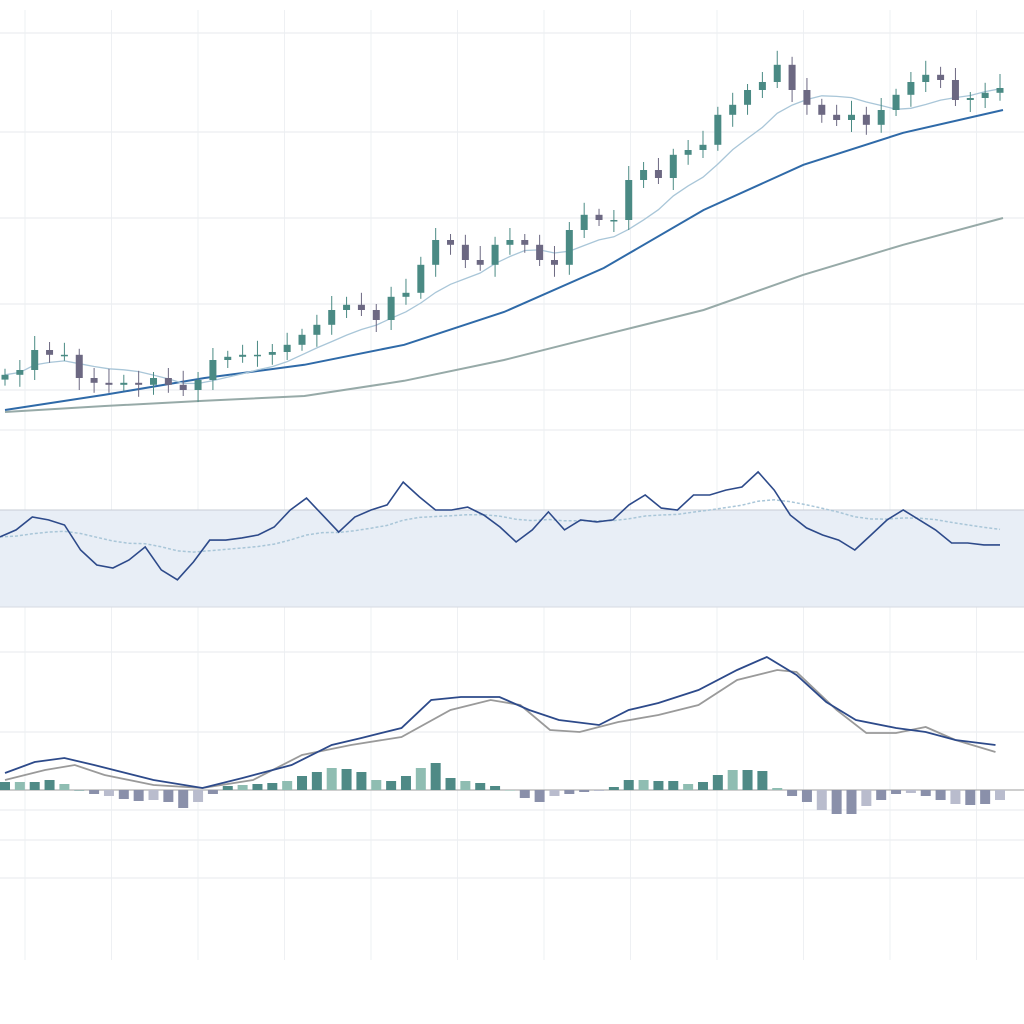 This screenshot has width=1024, height=1024. Describe the element at coordinates (500, 729) in the screenshot. I see `macd-signal-line` at that location.